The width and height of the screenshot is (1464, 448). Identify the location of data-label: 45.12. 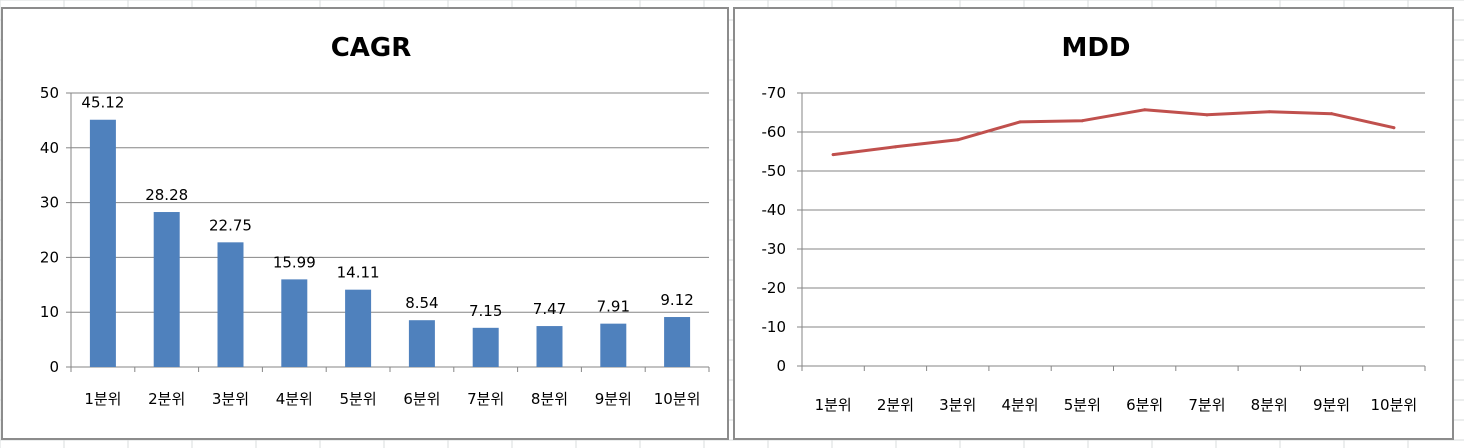
(102, 103).